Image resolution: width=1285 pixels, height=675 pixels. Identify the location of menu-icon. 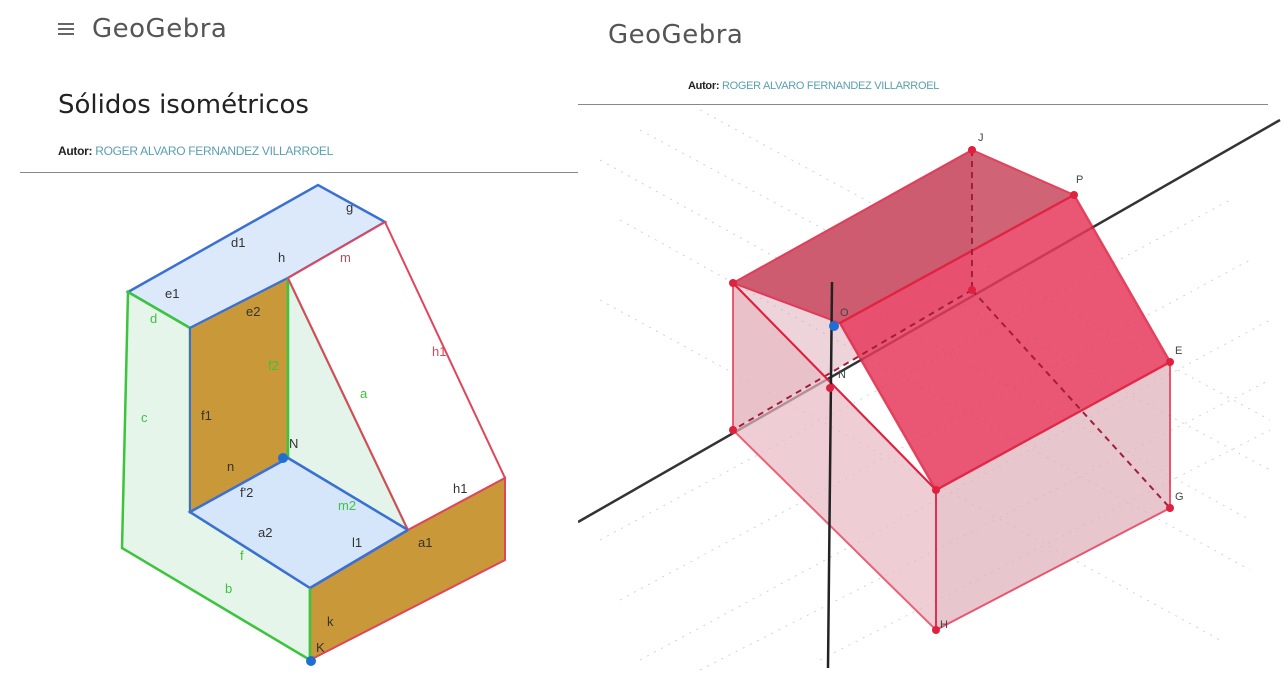
(66, 29).